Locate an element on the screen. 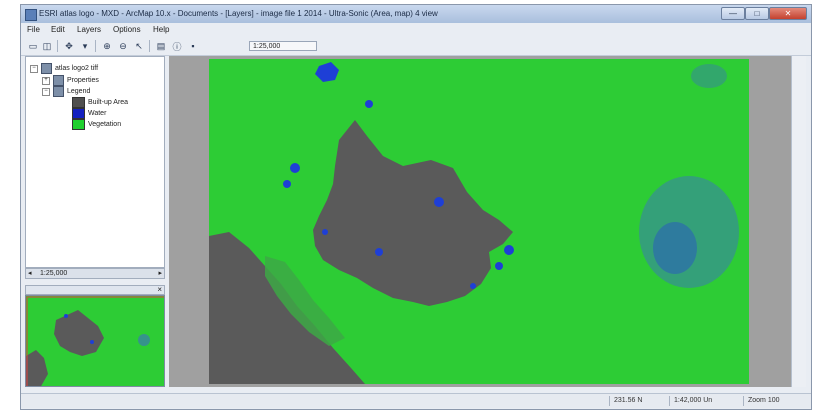 The height and width of the screenshot is (414, 816). zoom-out-icon: ⊖ is located at coordinates (123, 45).